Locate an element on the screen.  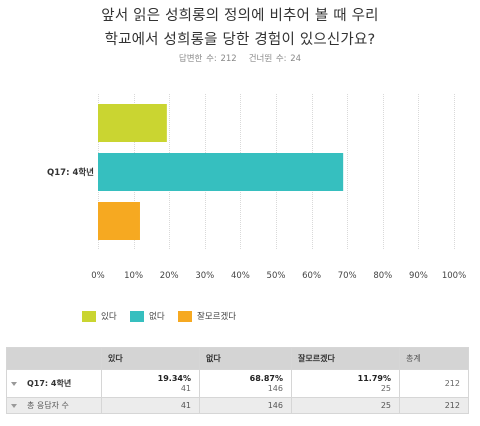
total-no: 146 is located at coordinates (245, 405).